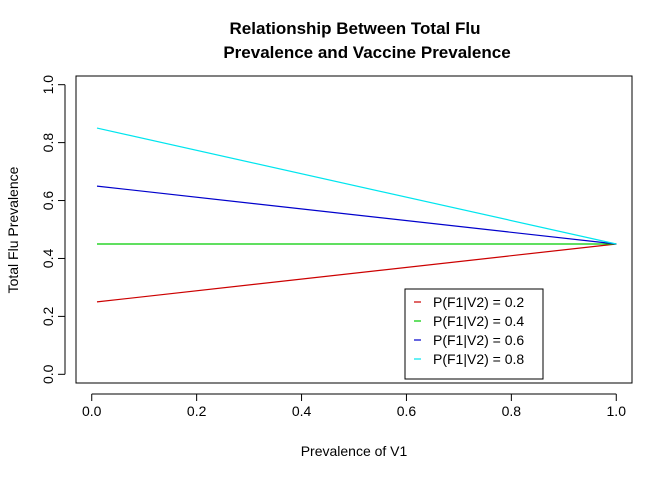 Image resolution: width=672 pixels, height=480 pixels. I want to click on y-axis: 0.0 0.2 0.4 0.6 0.8 1.0, so click(53, 229).